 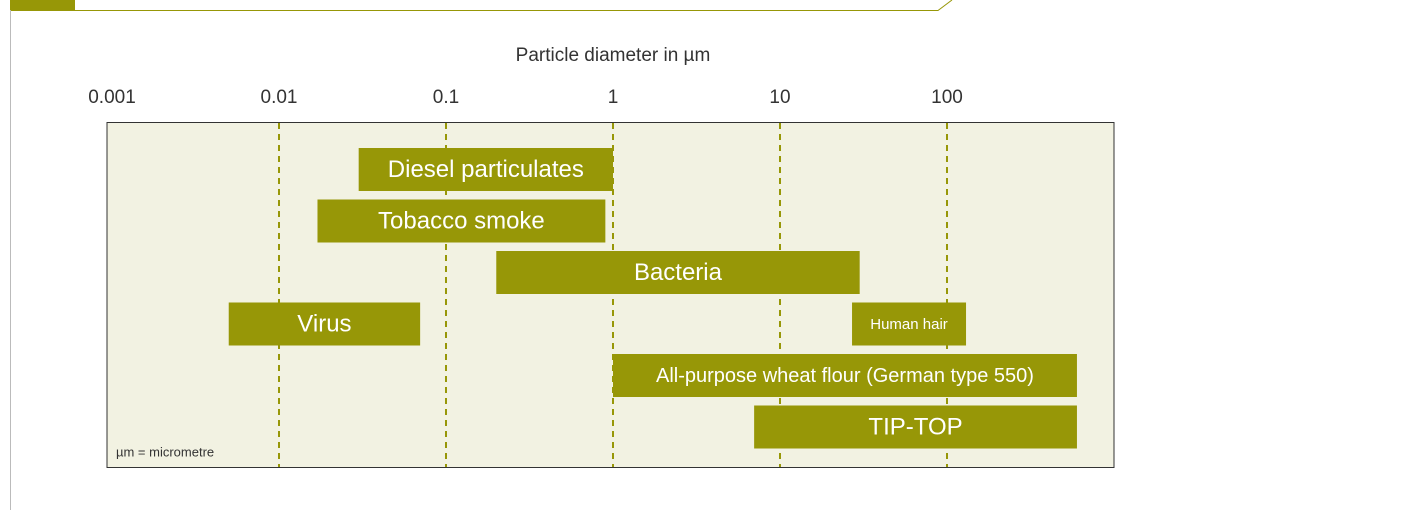 What do you see at coordinates (613, 97) in the screenshot?
I see `x-tick-label: 1` at bounding box center [613, 97].